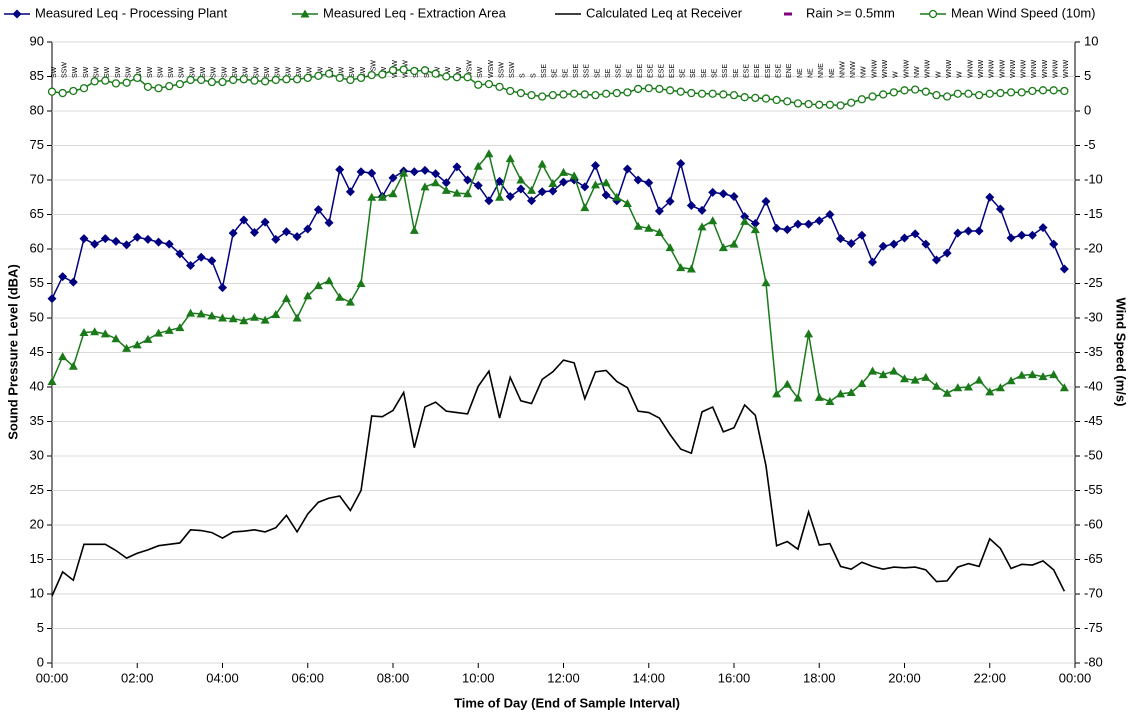 This screenshot has height=714, width=1131. What do you see at coordinates (37, 213) in the screenshot?
I see `y-tick-label: 65` at bounding box center [37, 213].